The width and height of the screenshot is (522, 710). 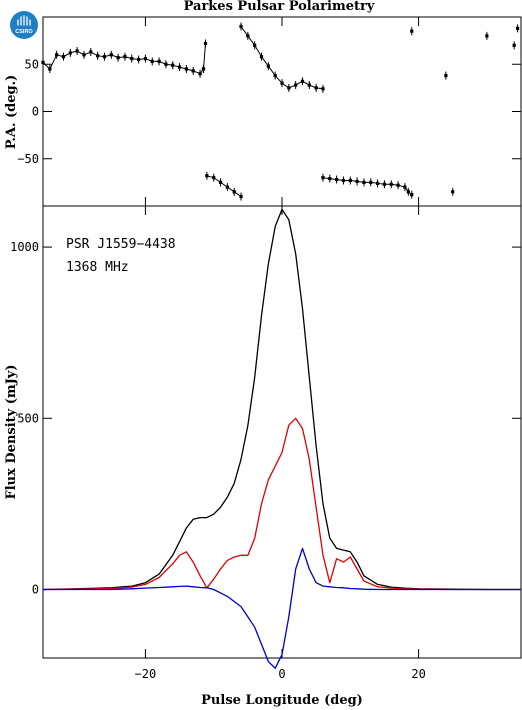 What do you see at coordinates (24, 32) in the screenshot?
I see `csiro-logo-text: CSIRO` at bounding box center [24, 32].